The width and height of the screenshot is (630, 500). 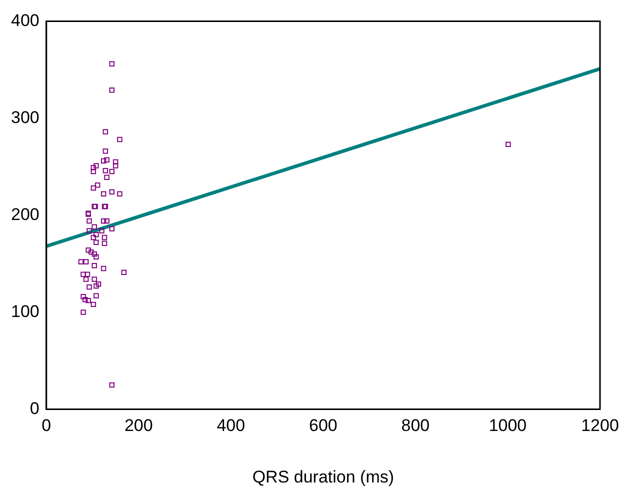 What do you see at coordinates (35, 408) in the screenshot?
I see `y-tick-label: 0` at bounding box center [35, 408].